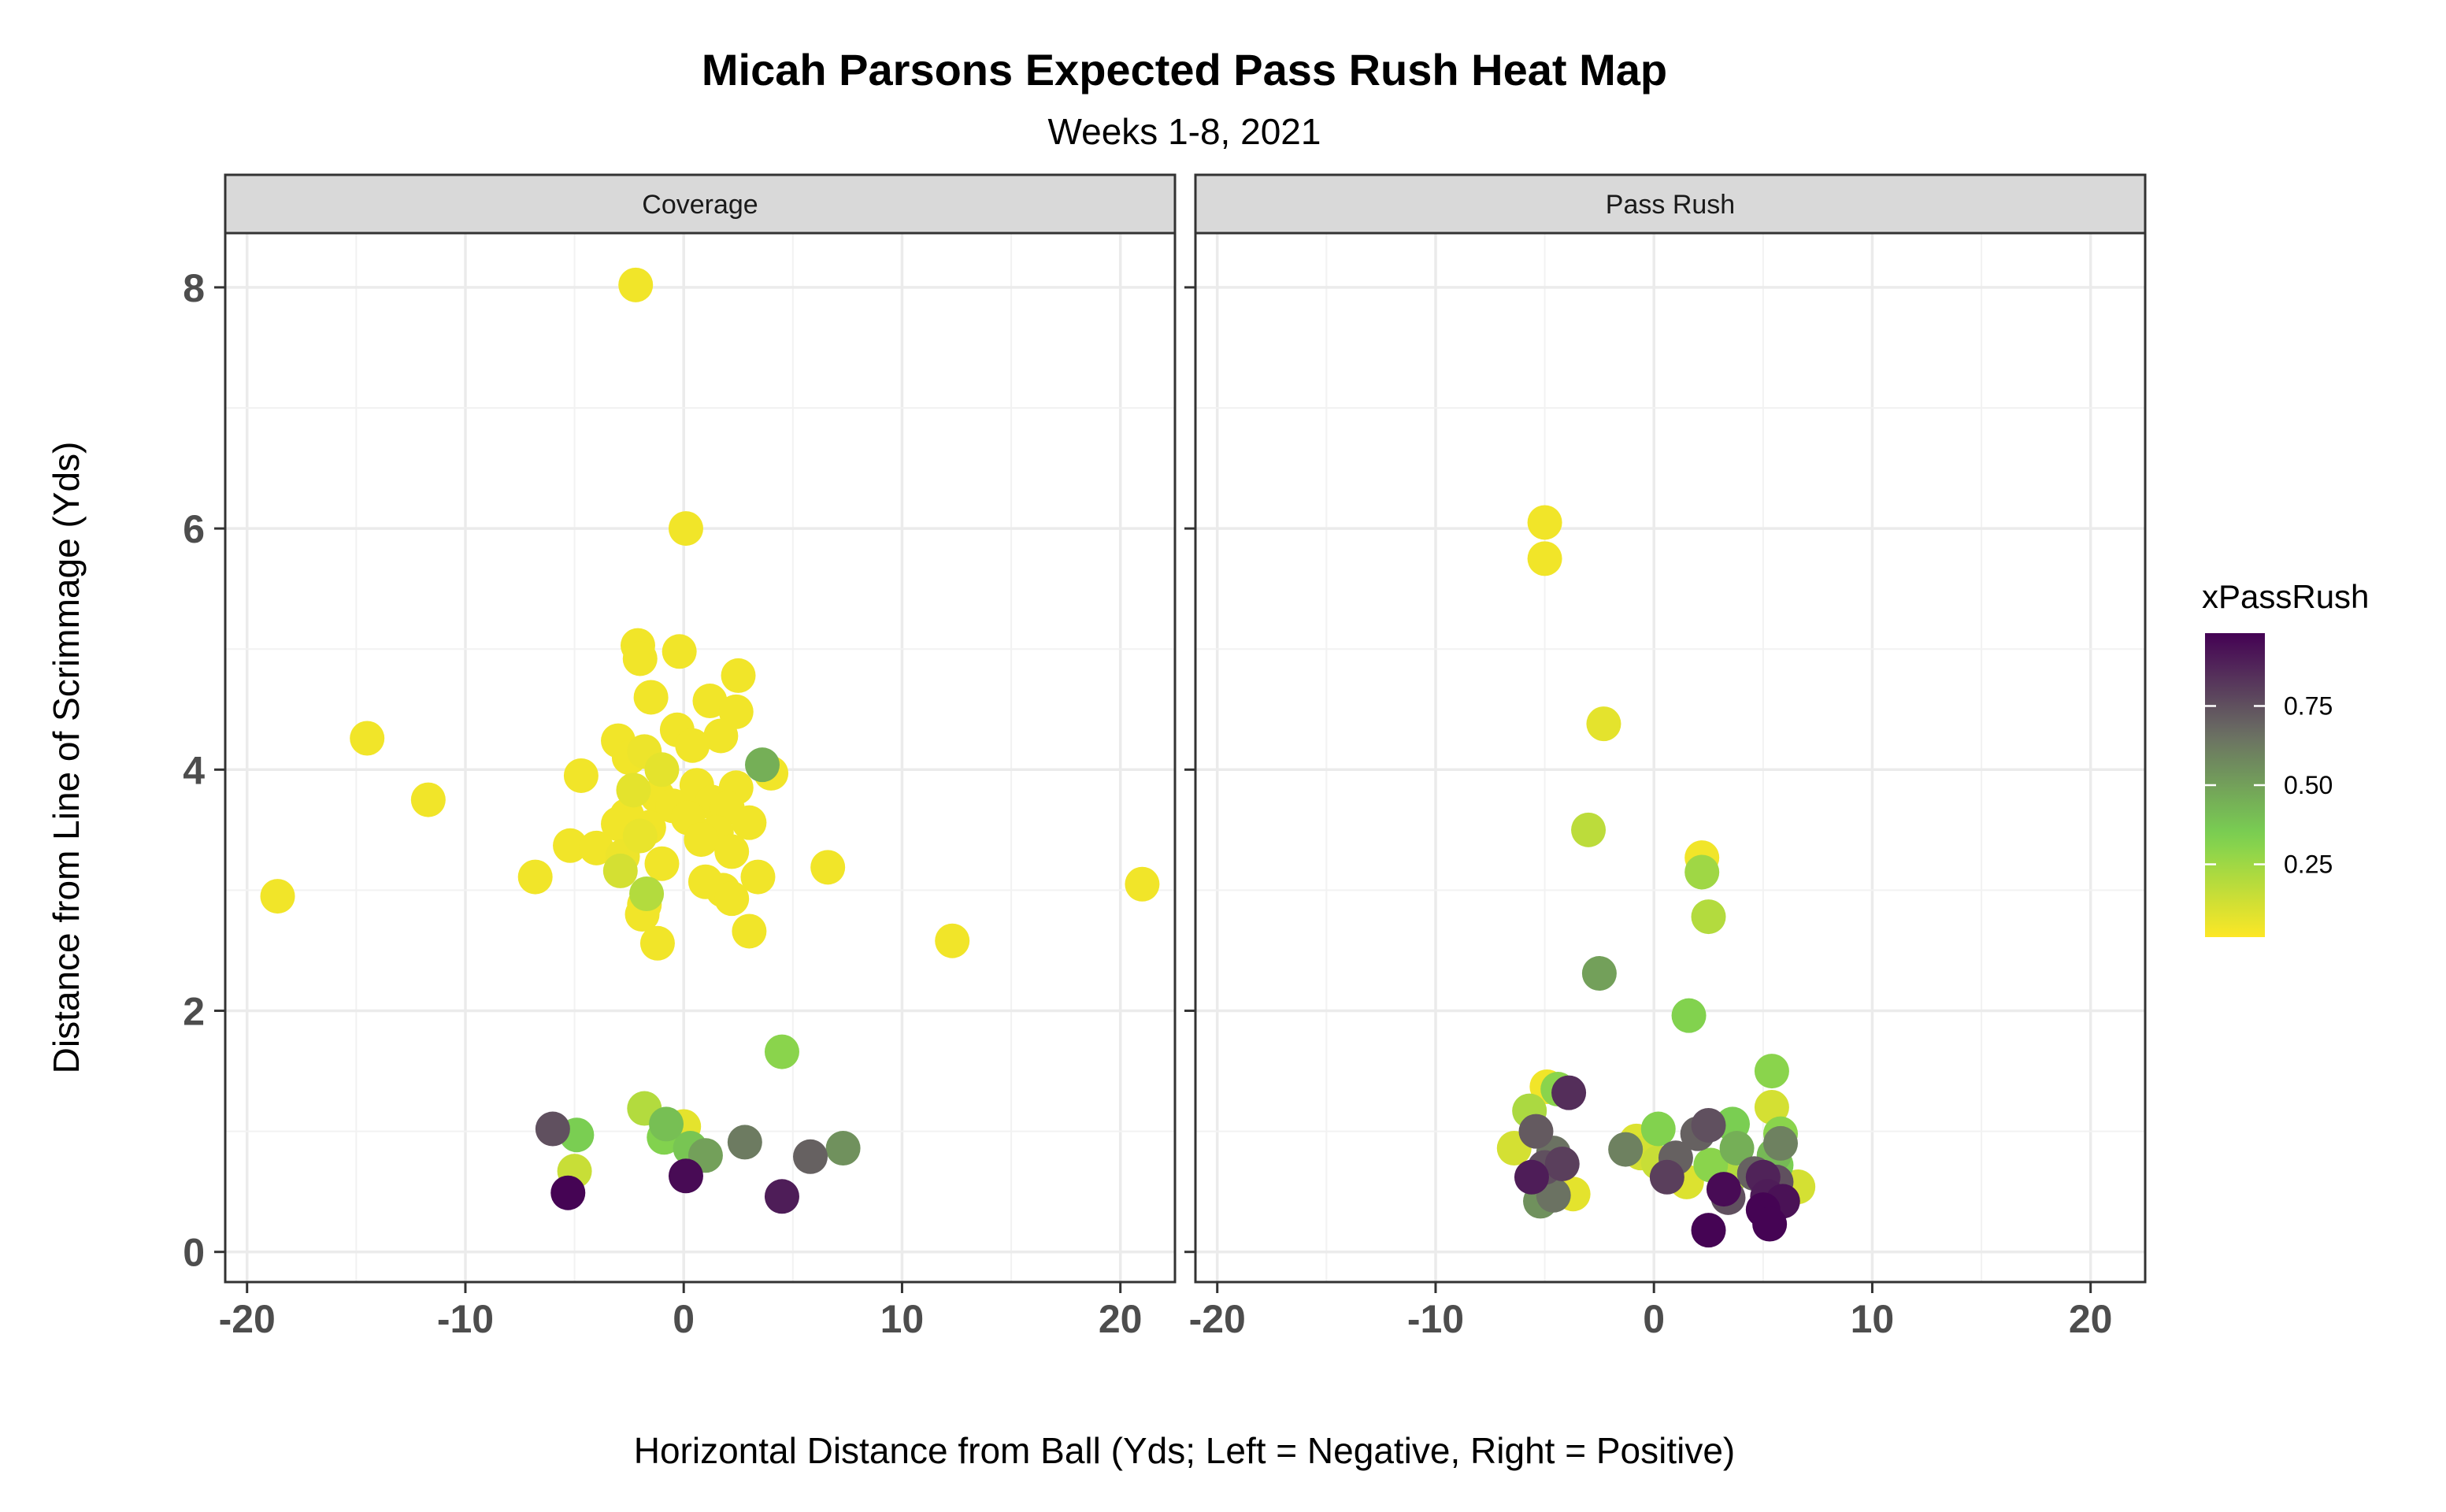 The height and width of the screenshot is (1512, 2446). Describe the element at coordinates (194, 288) in the screenshot. I see `y-tick-label: 8` at that location.